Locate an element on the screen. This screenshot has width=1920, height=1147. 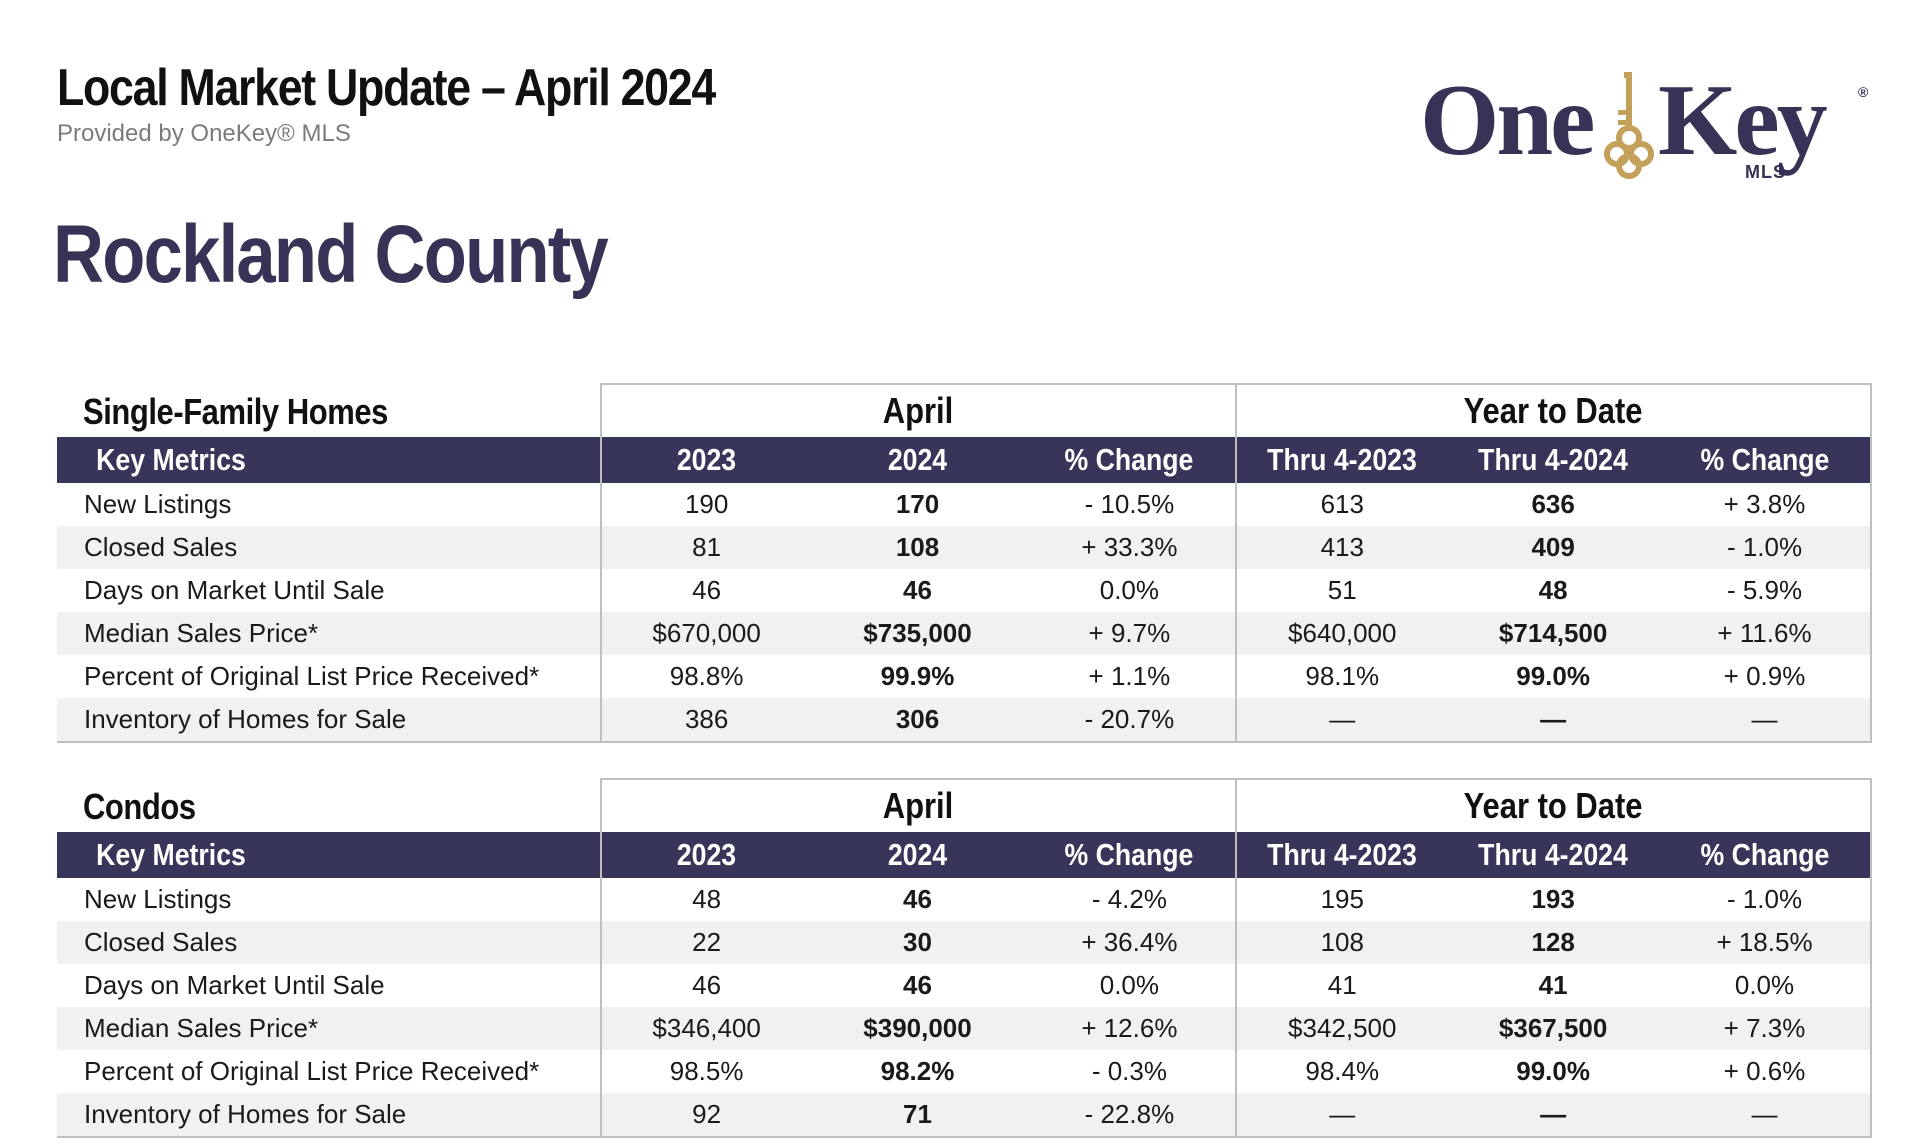
table-cell: 98.1% is located at coordinates (1341, 676).